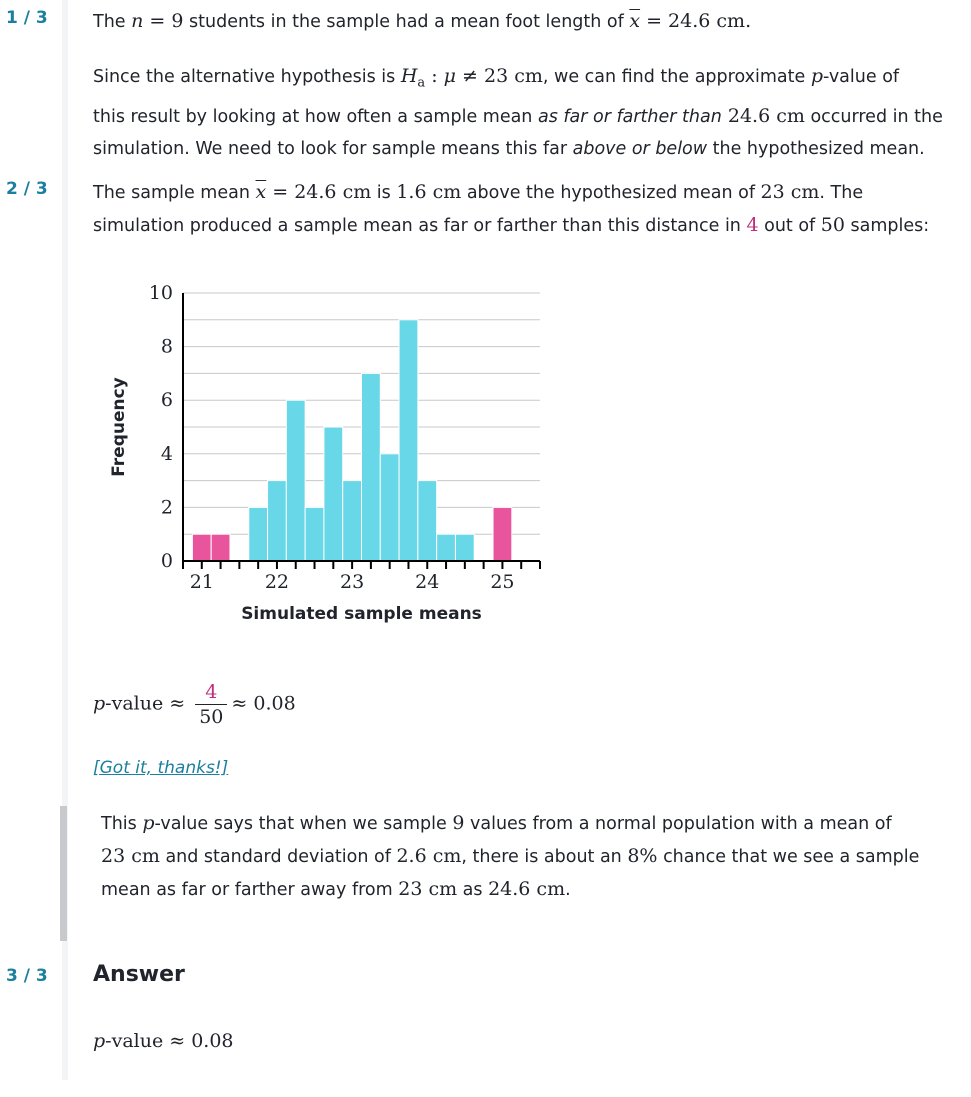 The image size is (971, 1097). I want to click on hint-bar, so click(63, 873).